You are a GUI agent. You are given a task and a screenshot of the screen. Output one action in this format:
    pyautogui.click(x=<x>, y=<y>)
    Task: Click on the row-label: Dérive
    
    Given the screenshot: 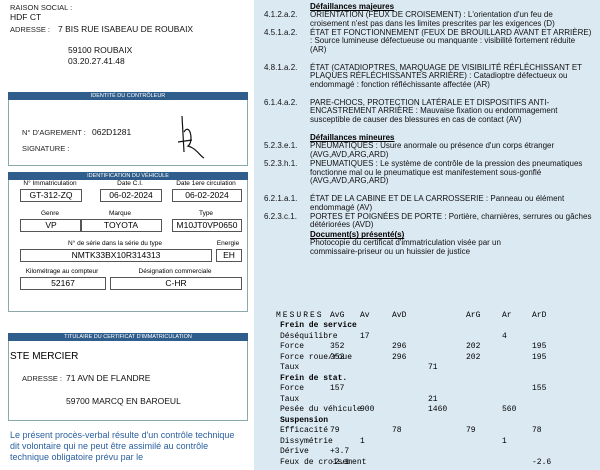 What is the action you would take?
    pyautogui.click(x=294, y=451)
    